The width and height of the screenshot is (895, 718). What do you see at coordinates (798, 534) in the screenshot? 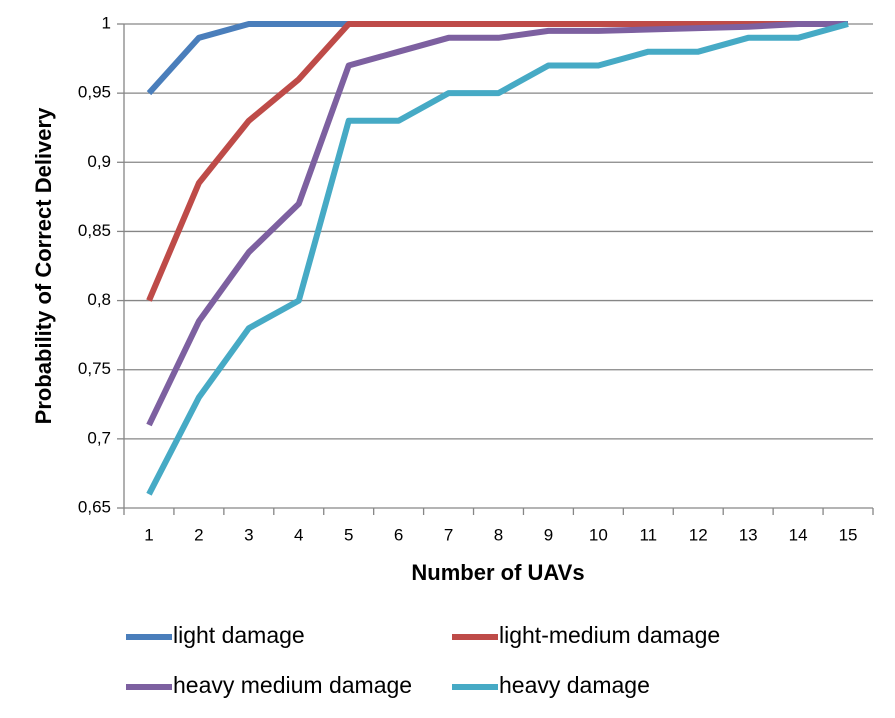
I see `x-tick-label: 14` at bounding box center [798, 534].